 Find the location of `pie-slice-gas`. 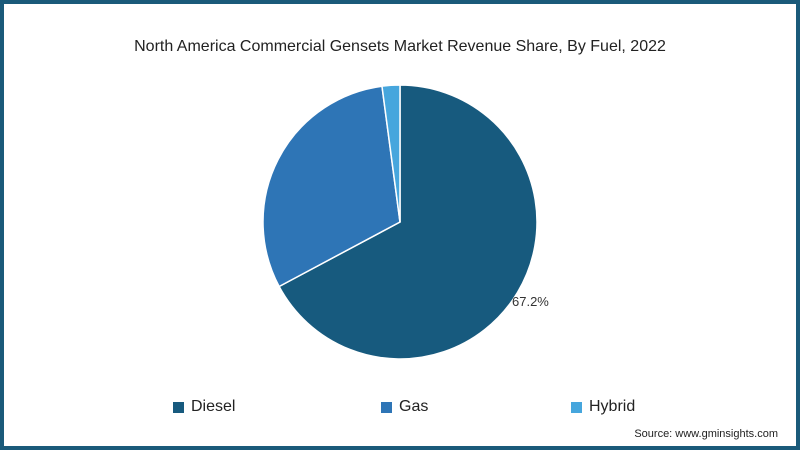

pie-slice-gas is located at coordinates (331, 186).